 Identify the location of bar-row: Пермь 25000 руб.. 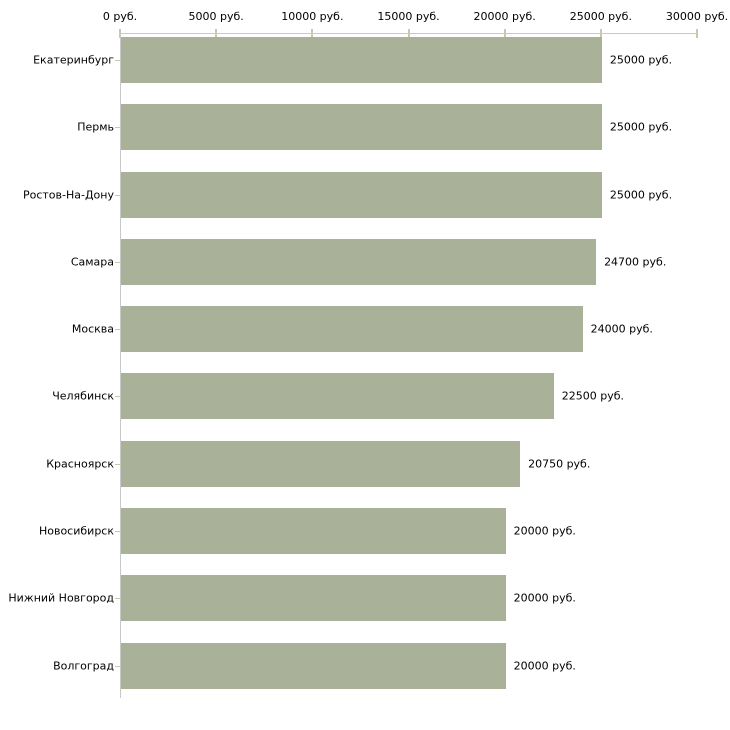
(365, 133).